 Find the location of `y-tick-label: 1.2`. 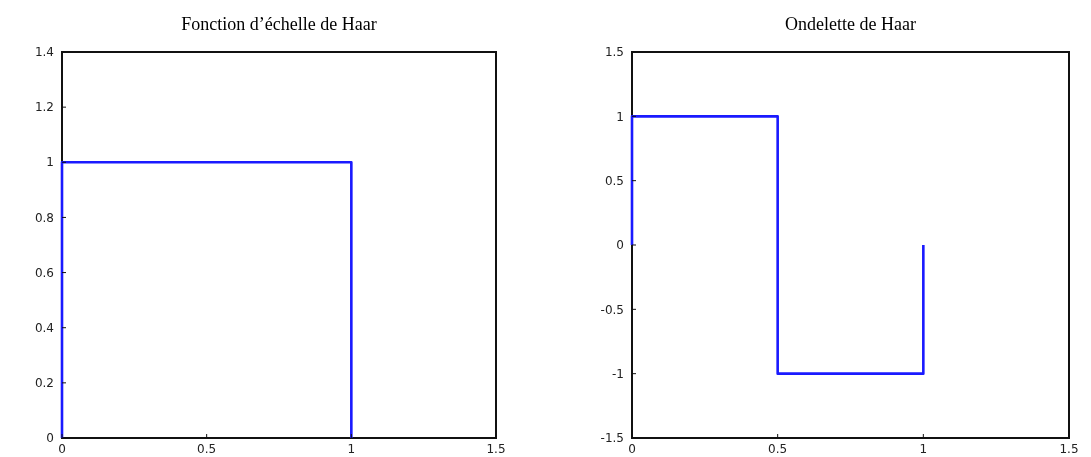

y-tick-label: 1.2 is located at coordinates (44, 107).